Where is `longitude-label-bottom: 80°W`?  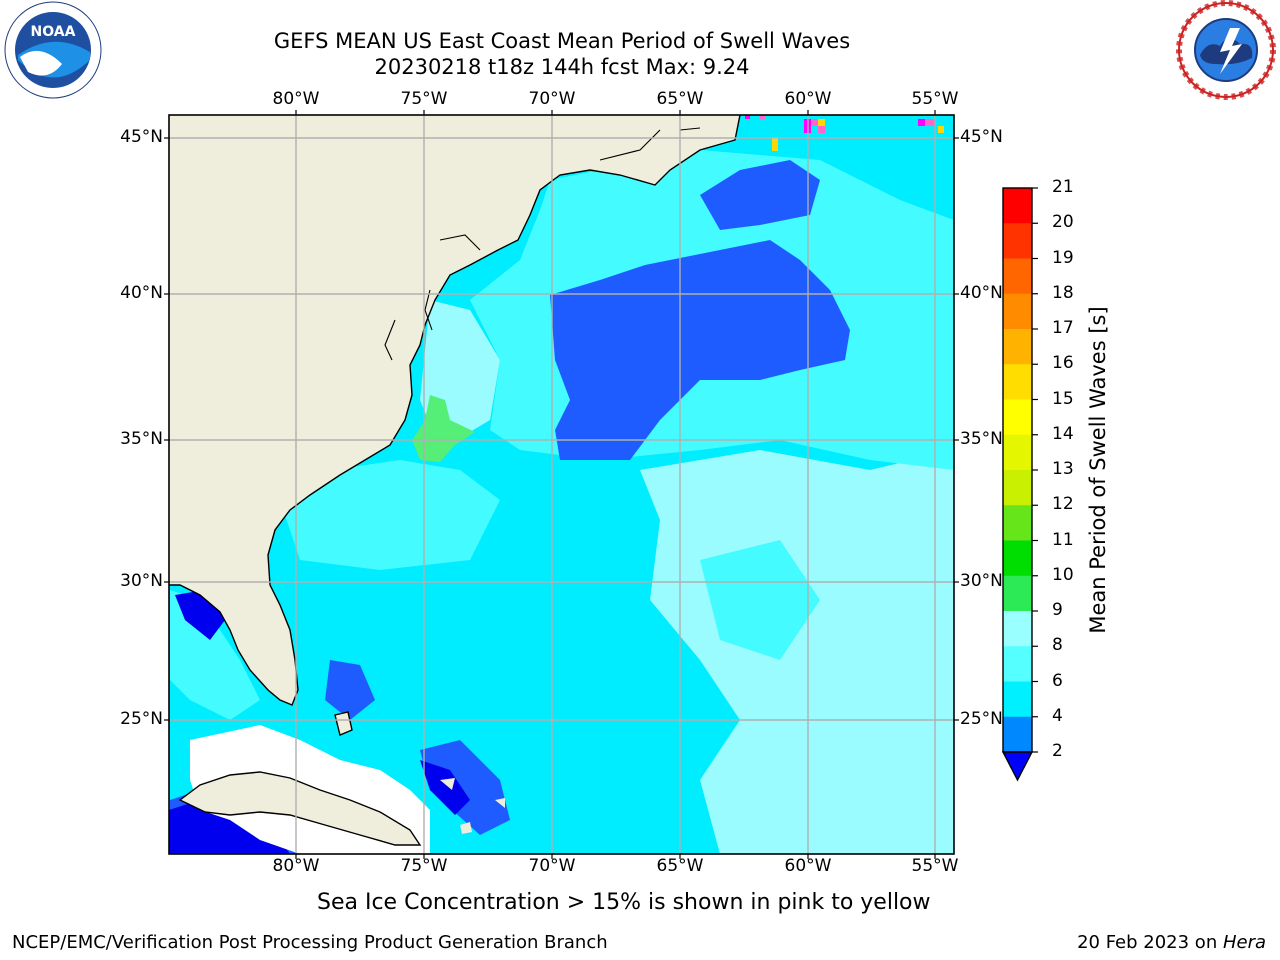 longitude-label-bottom: 80°W is located at coordinates (296, 866).